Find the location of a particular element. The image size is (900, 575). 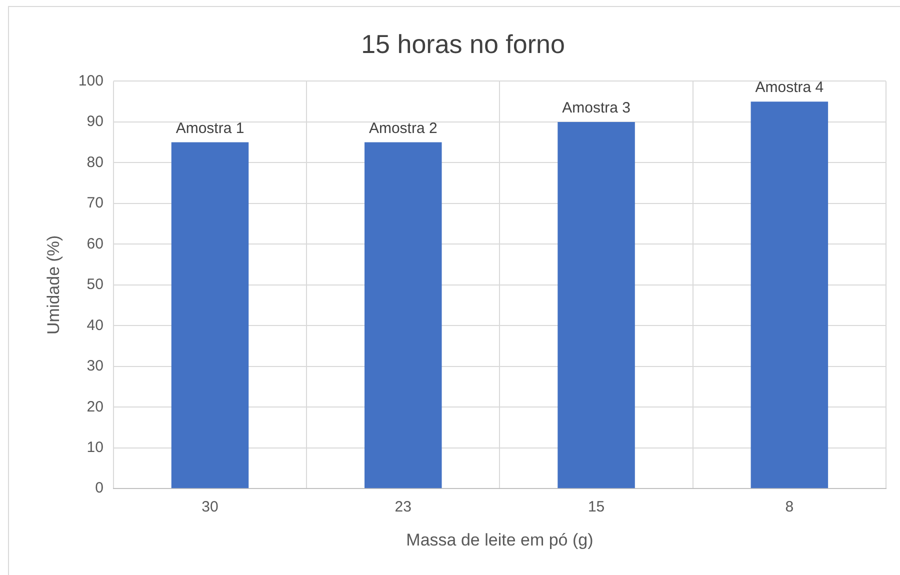

y-tick-label: 80 is located at coordinates (95, 162).